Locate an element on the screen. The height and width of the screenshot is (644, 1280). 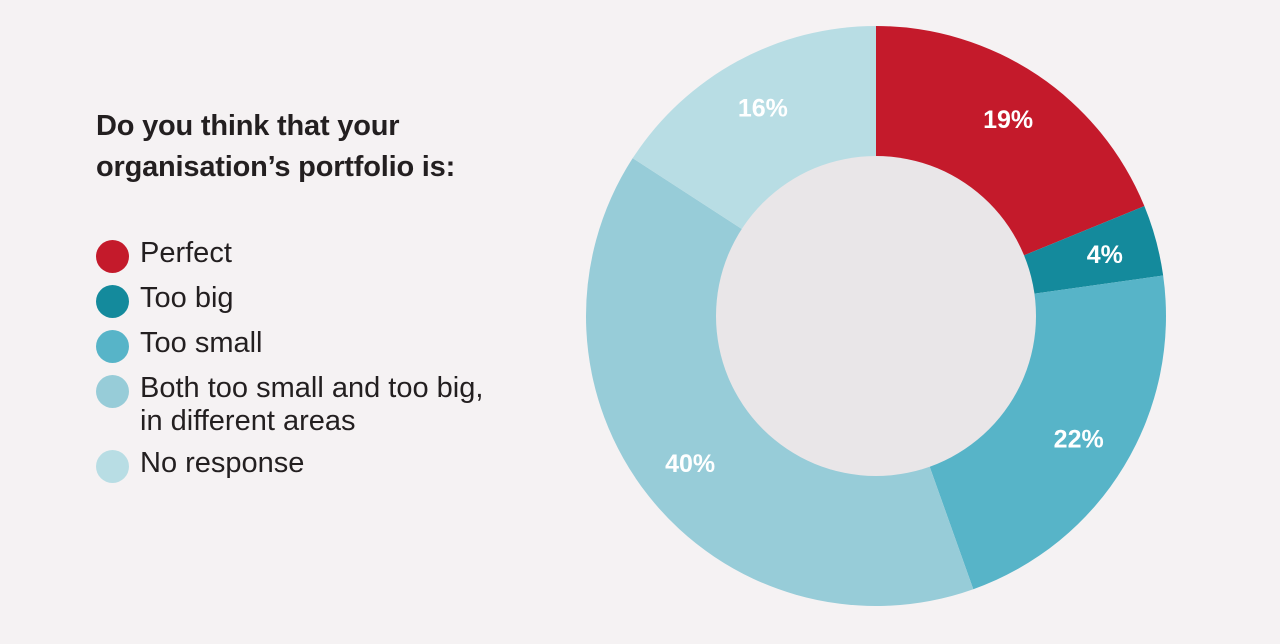
slice-value-label: 16% is located at coordinates (763, 109).